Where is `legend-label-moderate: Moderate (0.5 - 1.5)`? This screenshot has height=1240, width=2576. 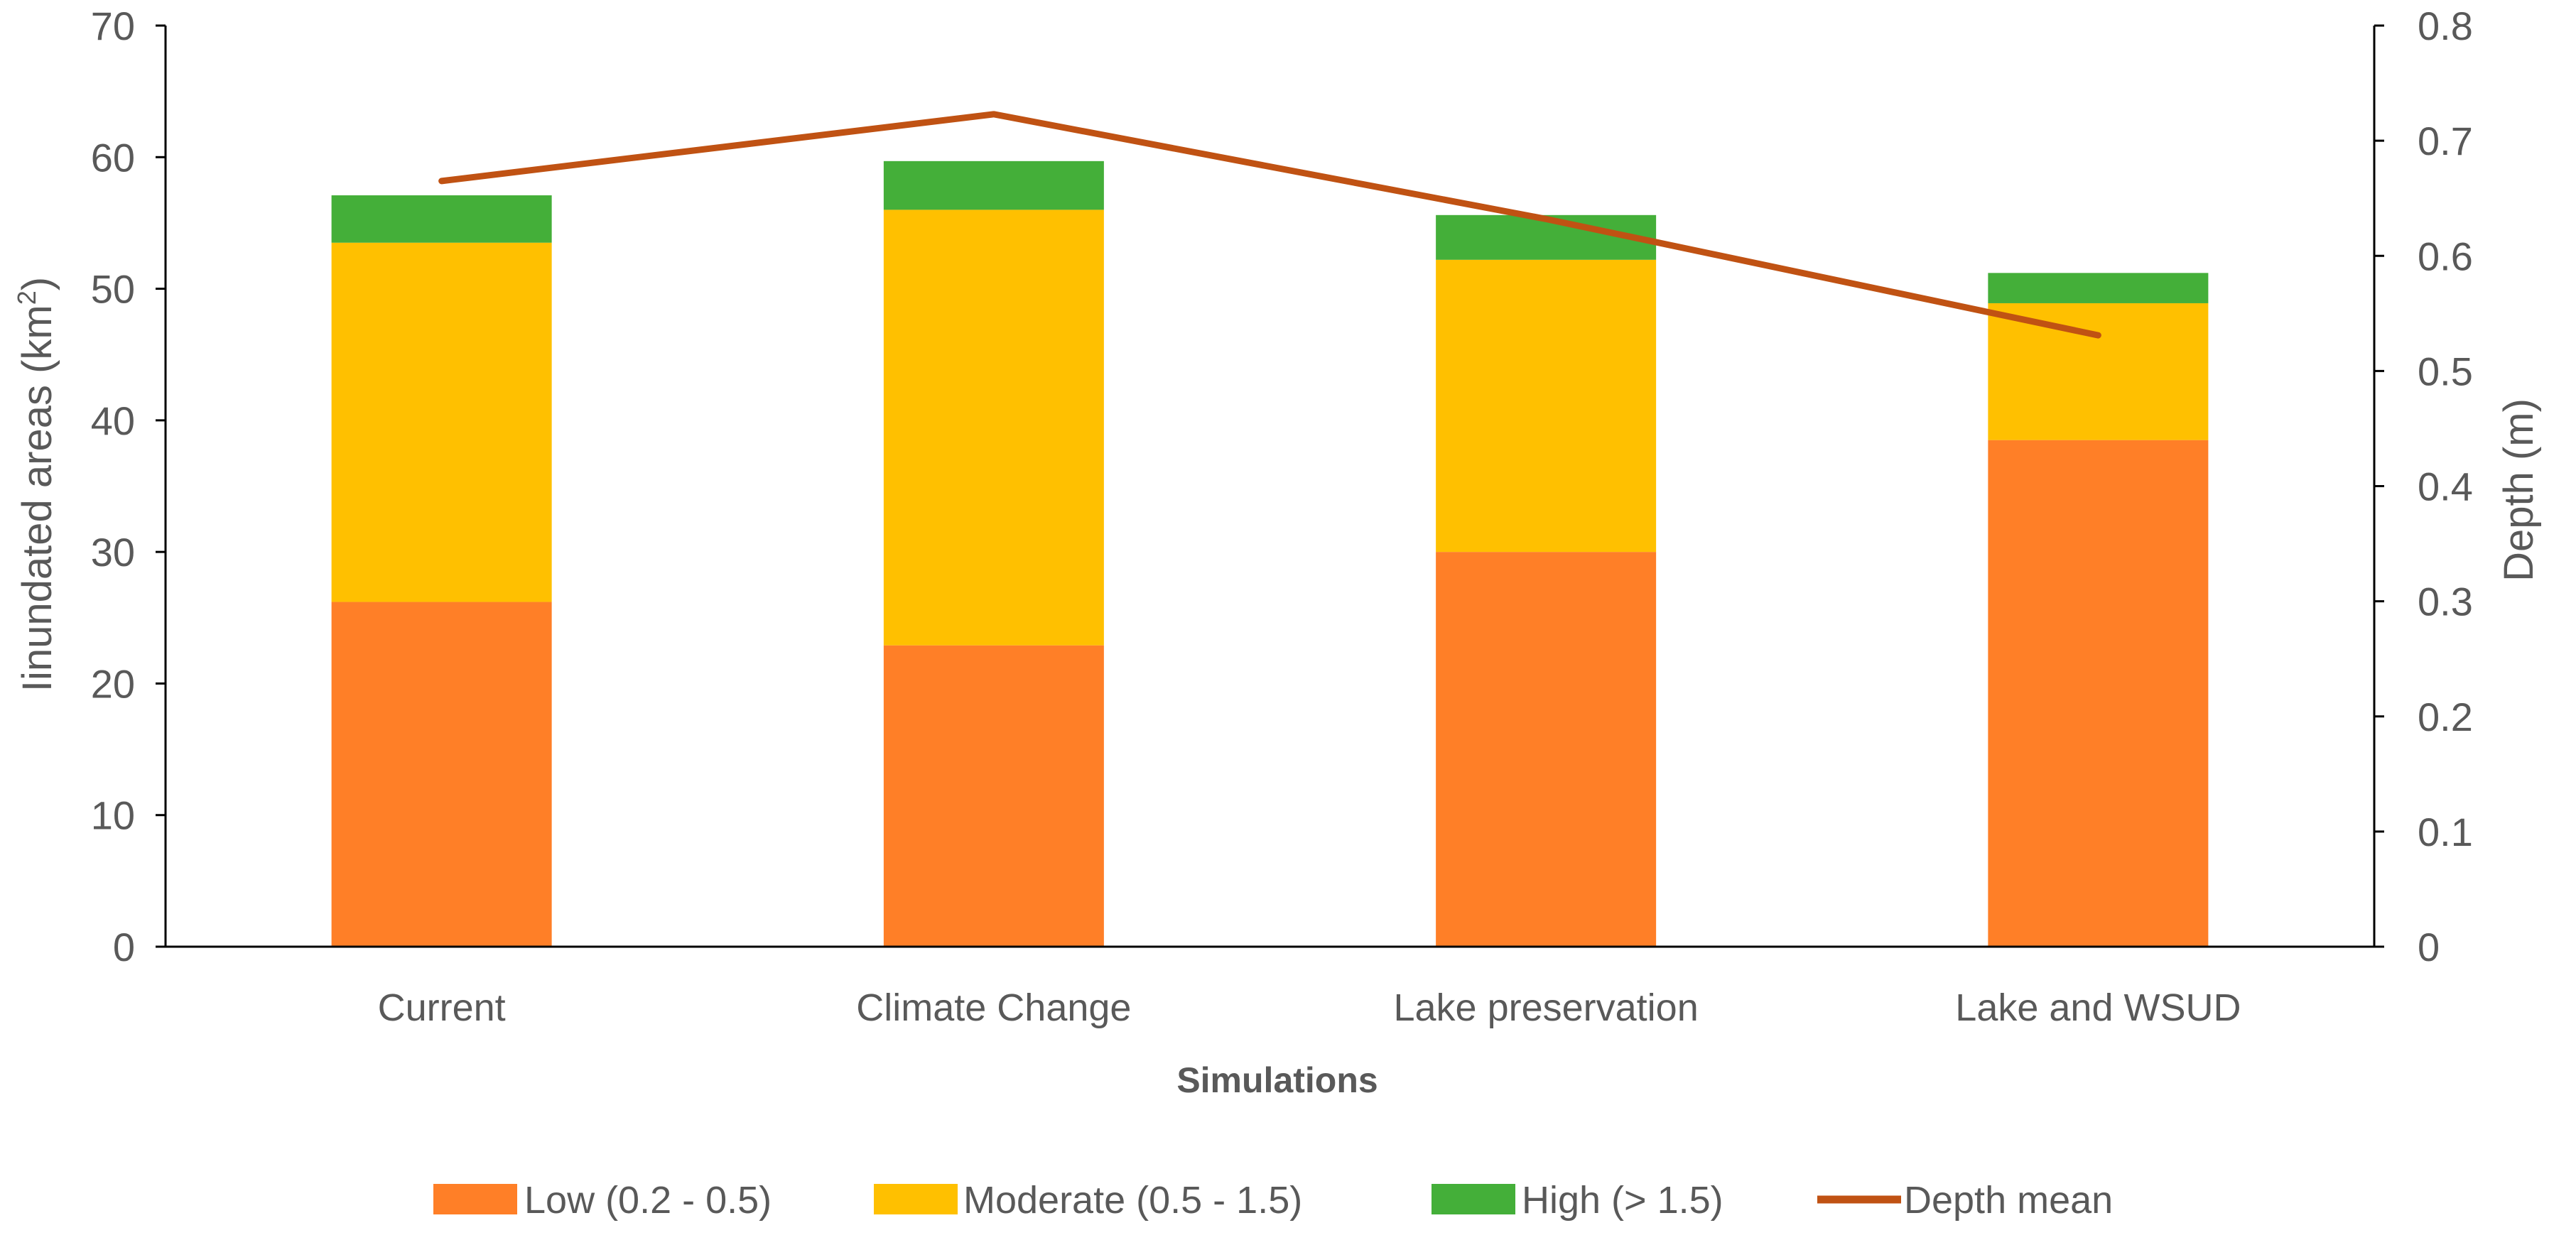
legend-label-moderate: Moderate (0.5 - 1.5) is located at coordinates (1132, 1200).